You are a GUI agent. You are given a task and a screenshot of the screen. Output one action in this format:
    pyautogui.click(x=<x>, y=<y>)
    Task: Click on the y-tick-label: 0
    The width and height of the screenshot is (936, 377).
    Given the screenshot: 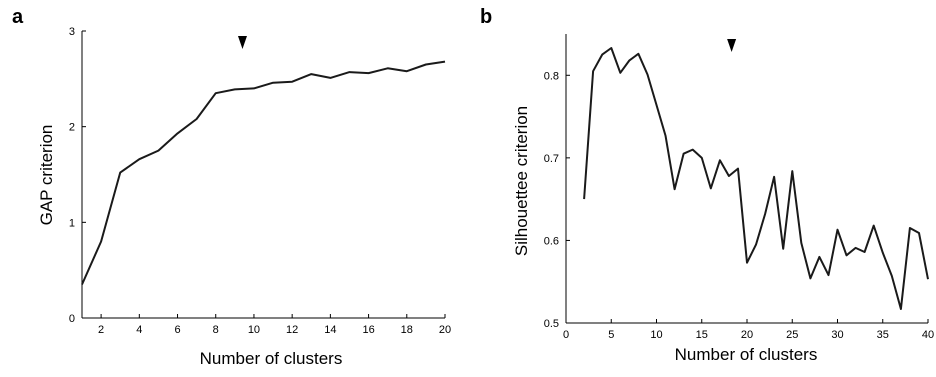 What is the action you would take?
    pyautogui.click(x=72, y=319)
    